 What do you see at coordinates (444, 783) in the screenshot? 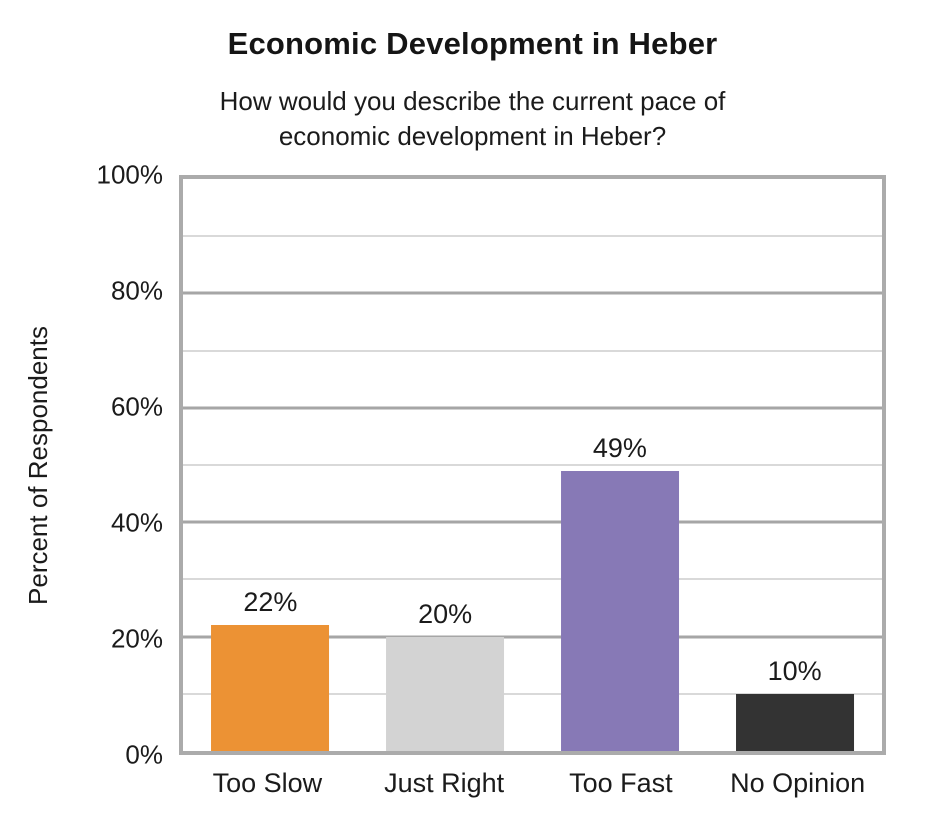
I see `x-label-just-right: Just Right` at bounding box center [444, 783].